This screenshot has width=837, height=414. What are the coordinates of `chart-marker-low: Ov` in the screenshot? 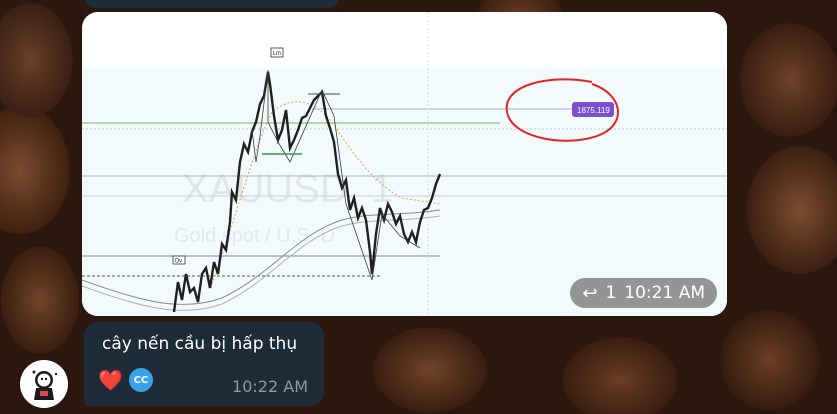 It's located at (179, 262).